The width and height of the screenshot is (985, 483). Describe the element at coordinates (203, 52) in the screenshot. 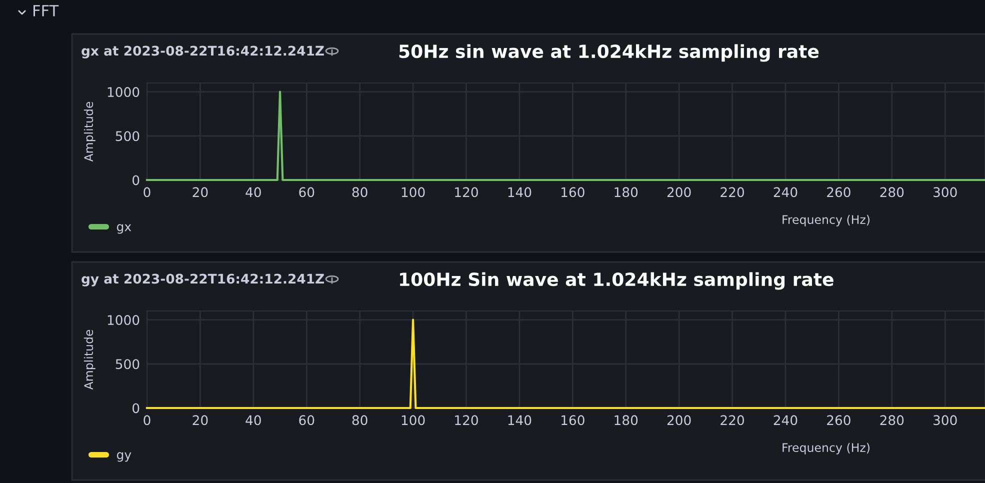

I see `chart-title: gx at 2023-08-22T16:42:12.241Z` at that location.